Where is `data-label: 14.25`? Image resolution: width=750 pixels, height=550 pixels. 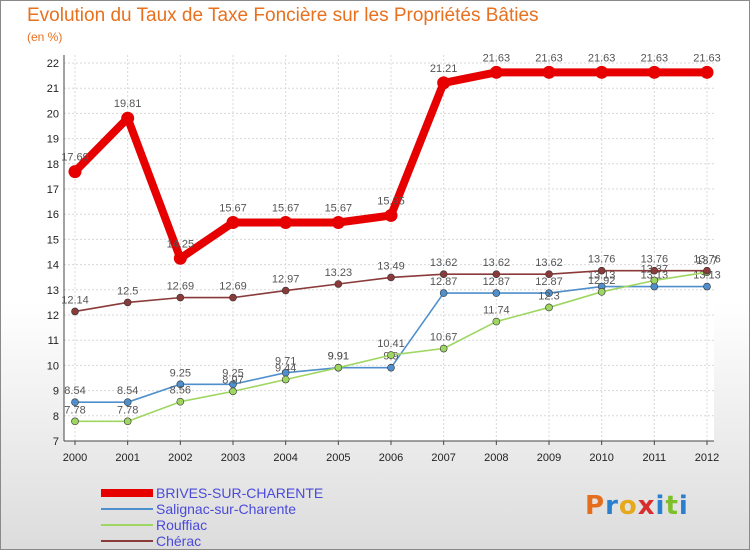 data-label: 14.25 is located at coordinates (181, 244).